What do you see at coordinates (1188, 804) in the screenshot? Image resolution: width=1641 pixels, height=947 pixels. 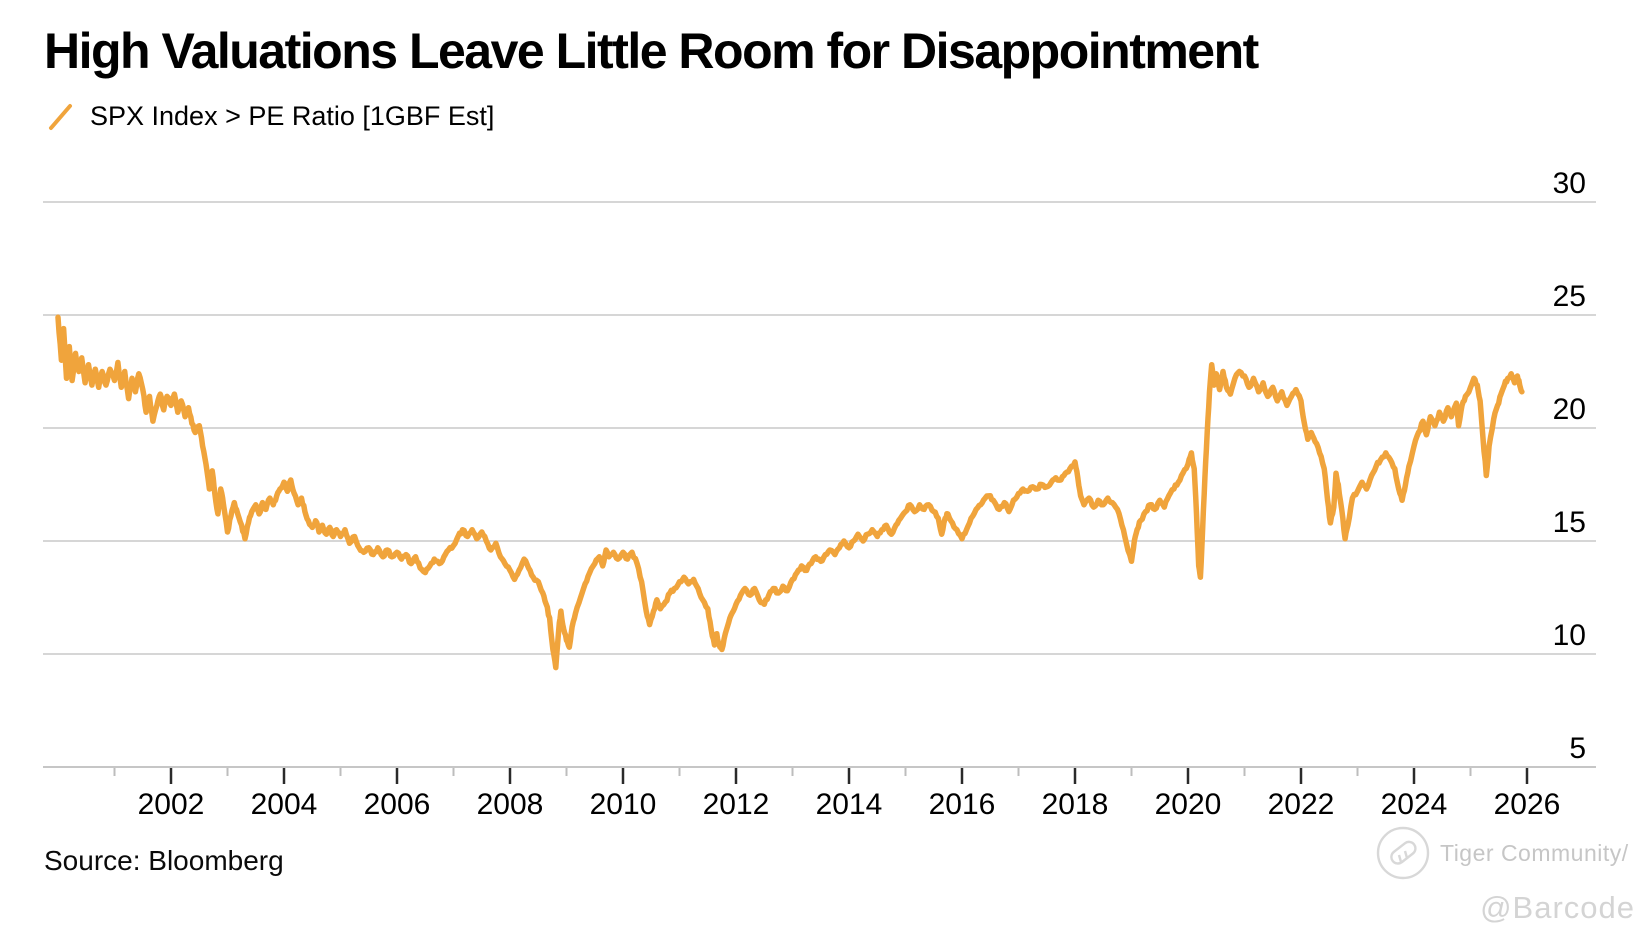 I see `x-axis-label: 2020` at bounding box center [1188, 804].